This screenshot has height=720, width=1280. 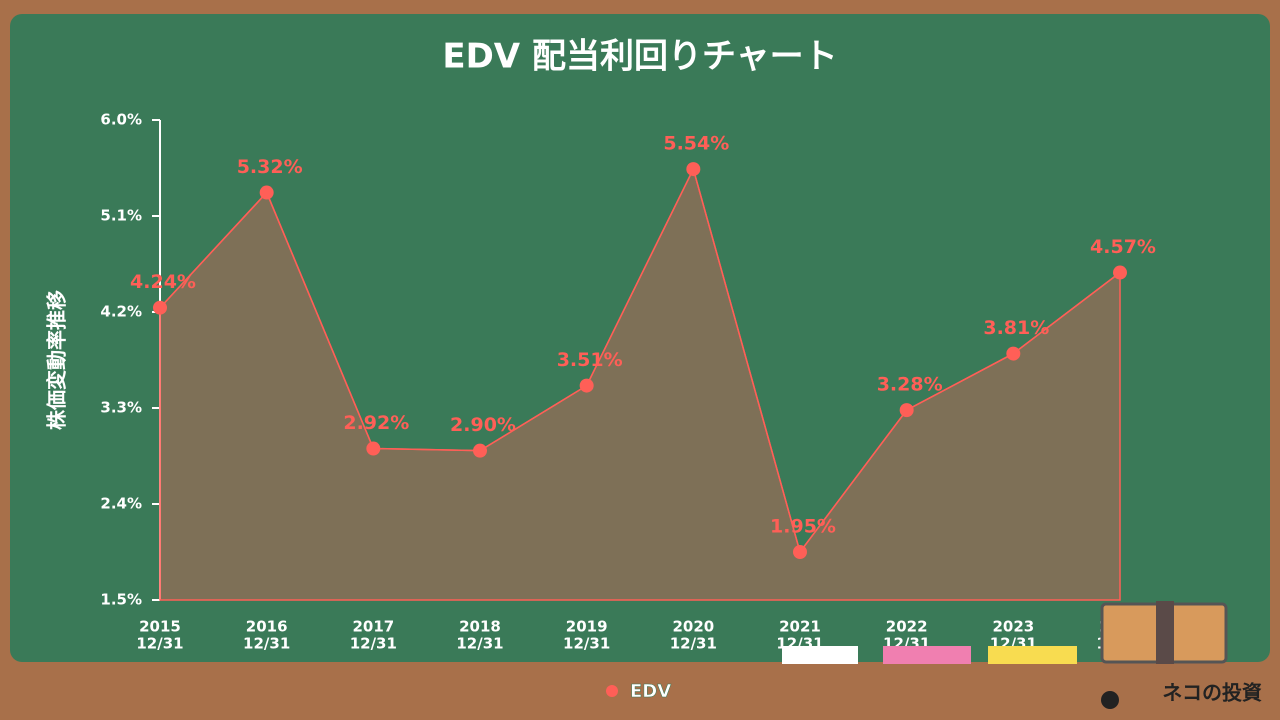 What do you see at coordinates (1013, 627) in the screenshot?
I see `x-tick-label: 2023` at bounding box center [1013, 627].